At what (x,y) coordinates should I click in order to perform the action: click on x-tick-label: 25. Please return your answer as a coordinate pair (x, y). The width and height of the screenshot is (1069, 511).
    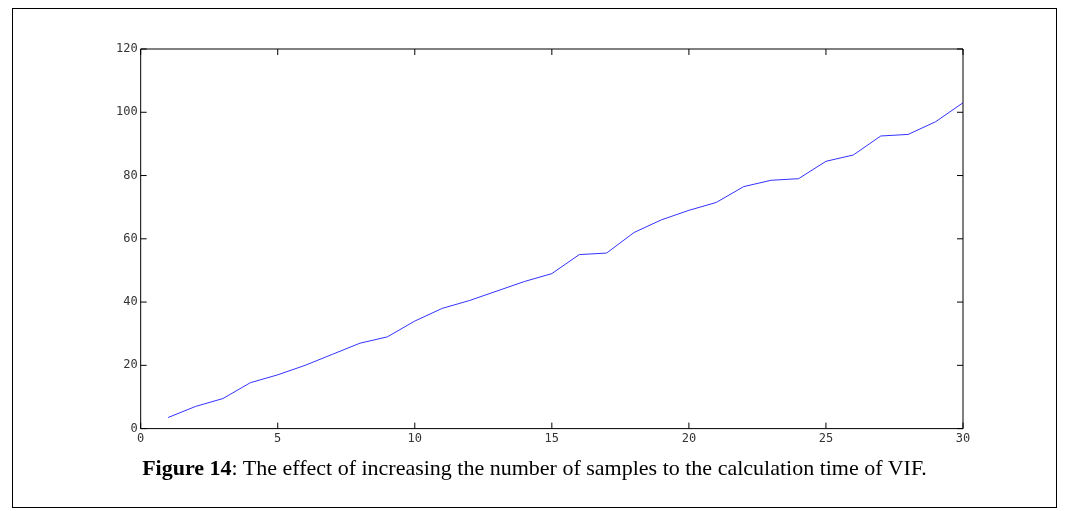
    Looking at the image, I should click on (826, 437).